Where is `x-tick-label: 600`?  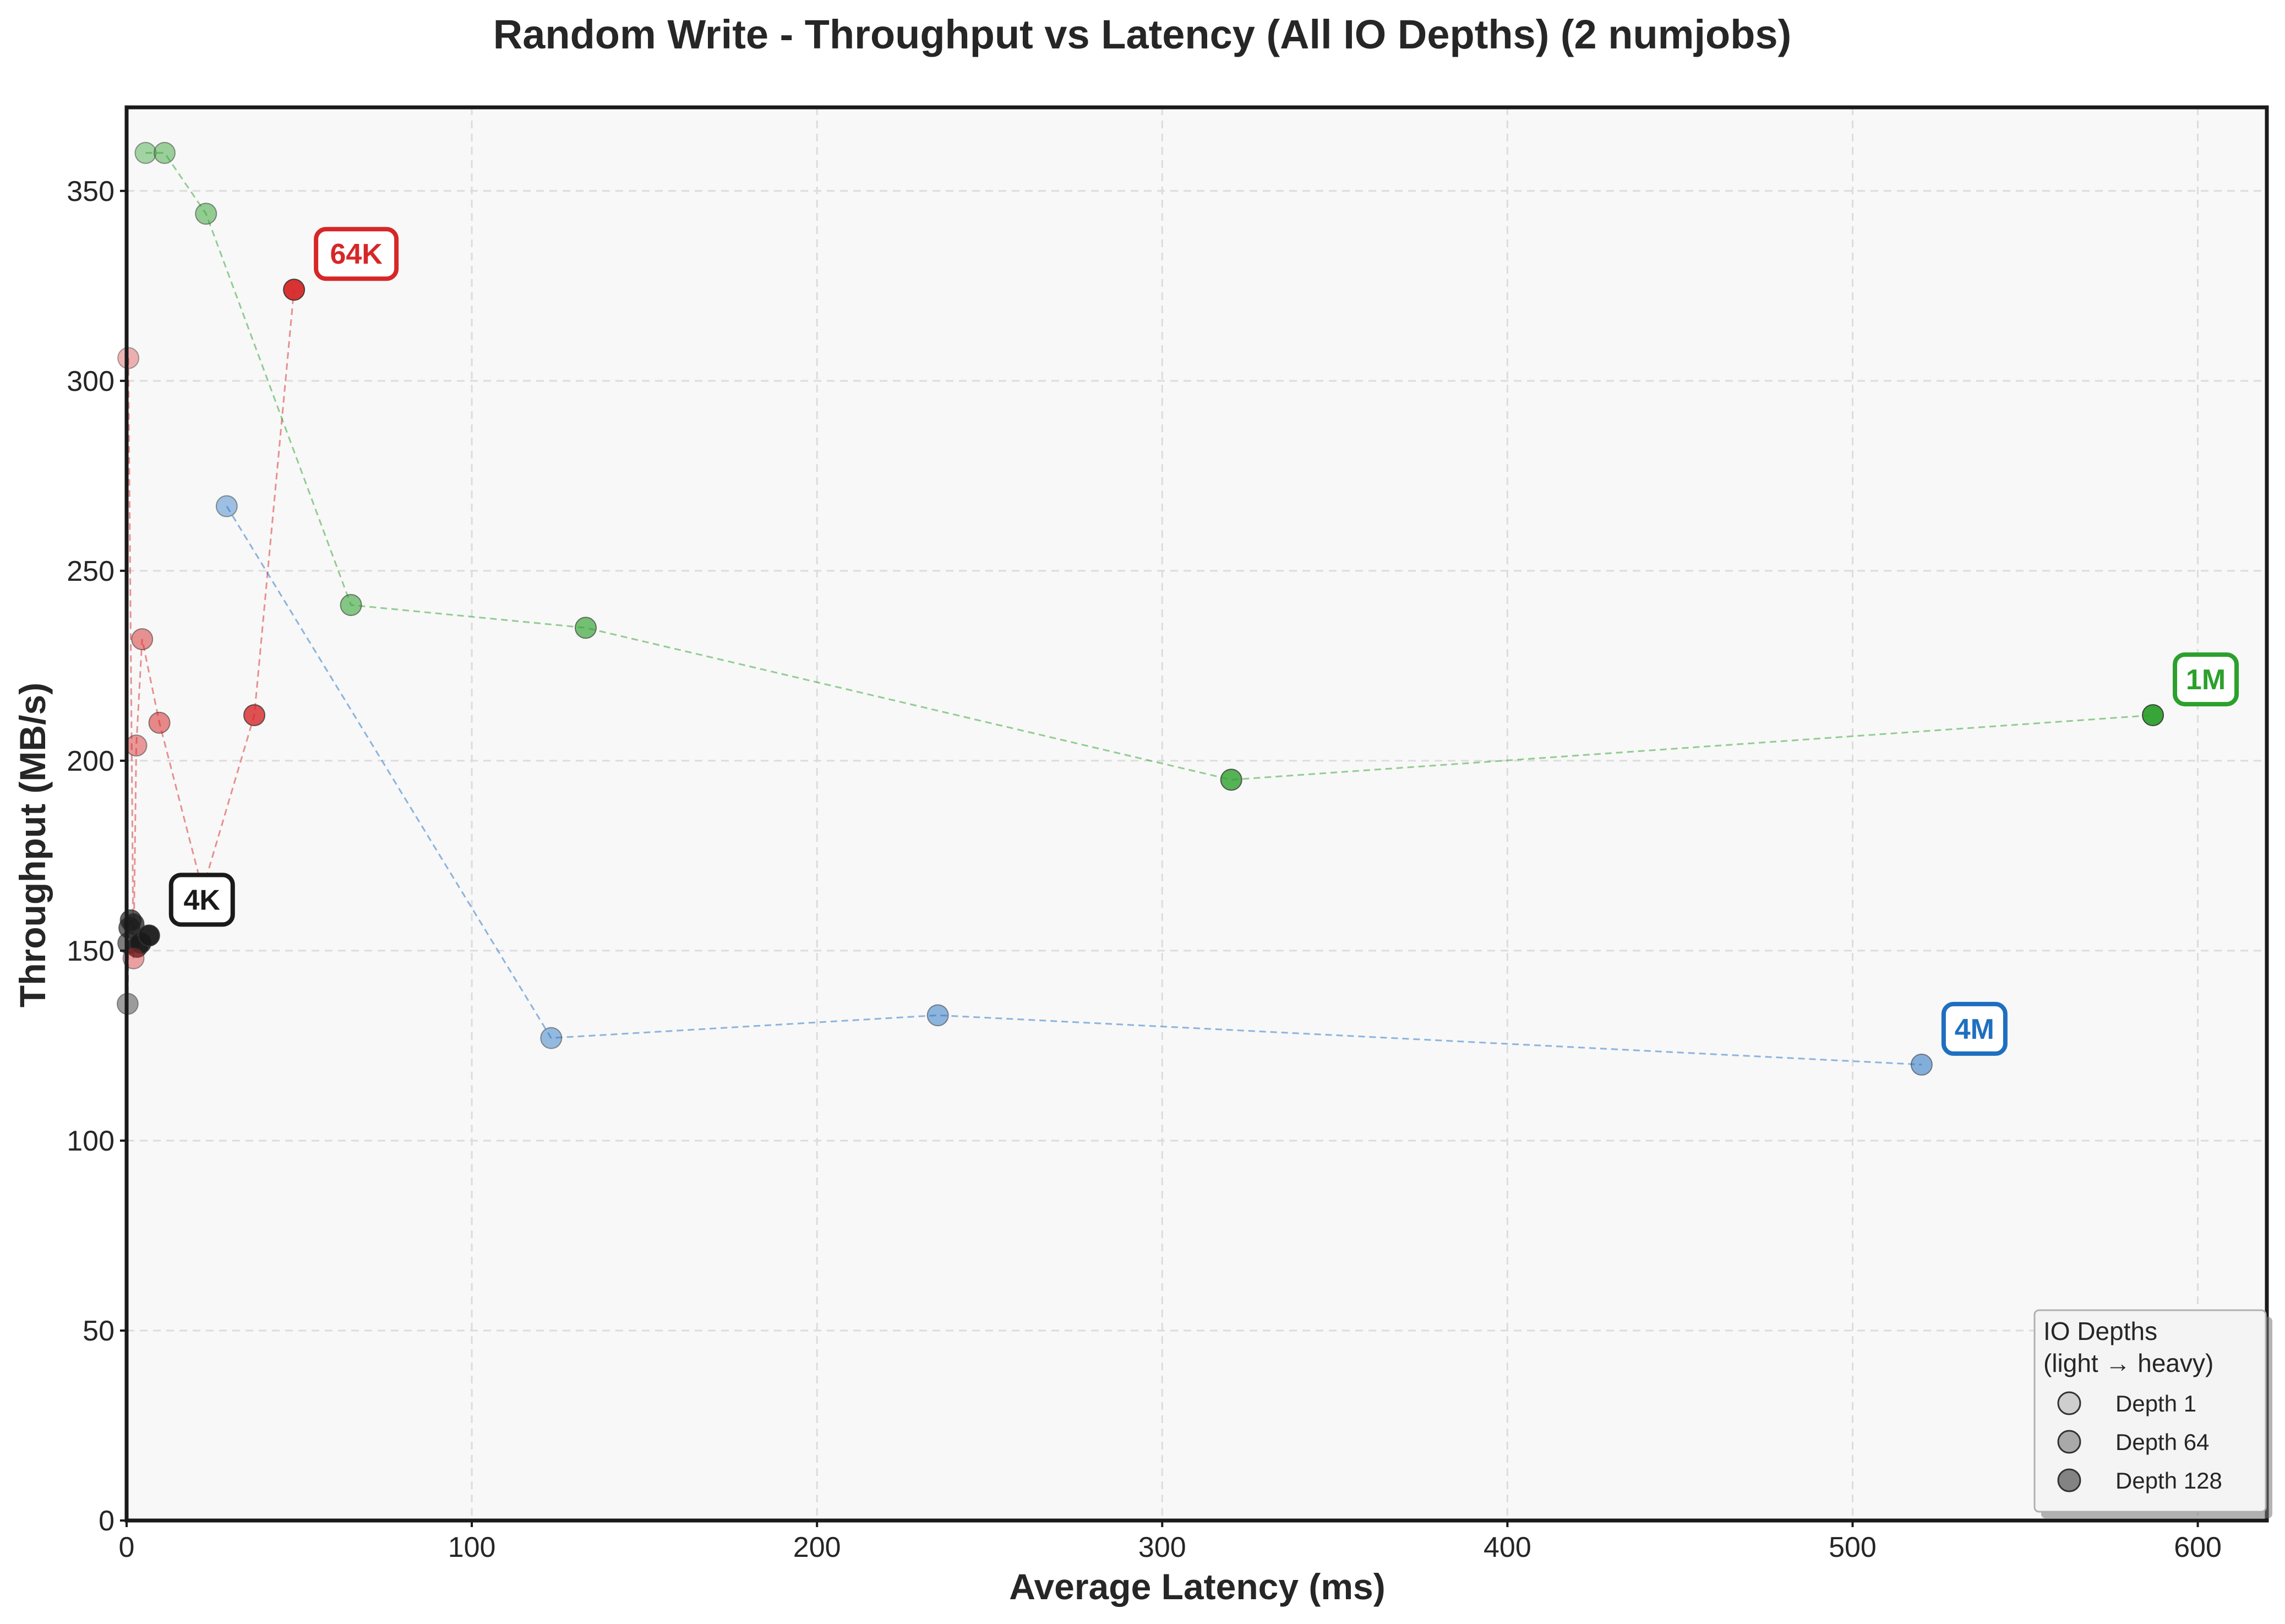 x-tick-label: 600 is located at coordinates (2198, 1547).